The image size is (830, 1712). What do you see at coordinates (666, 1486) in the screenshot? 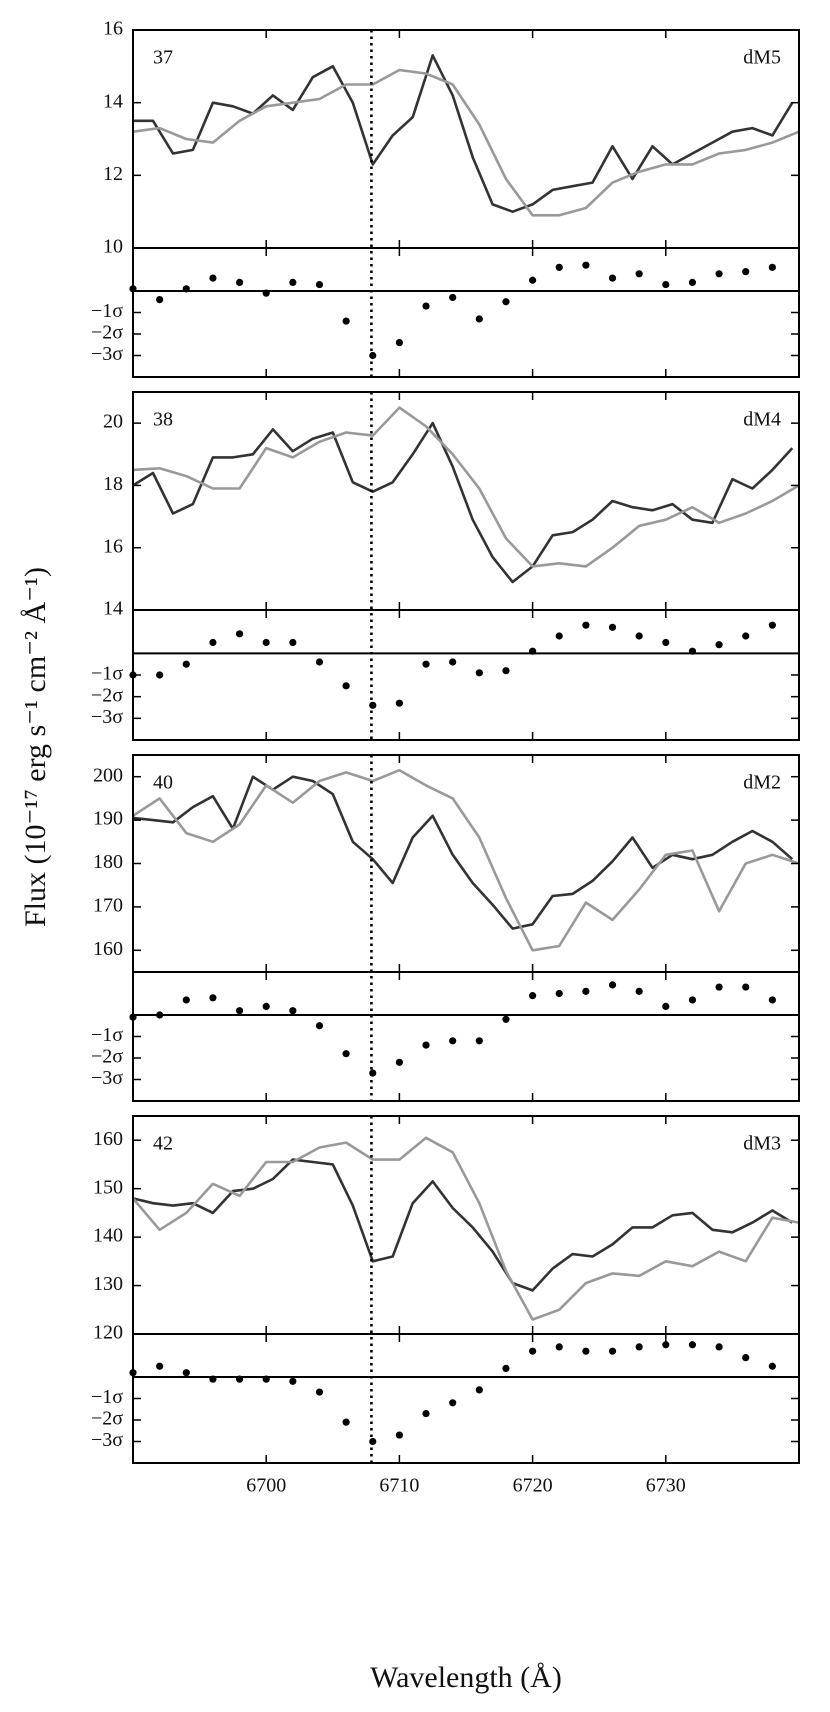
I see `x-tick-label: 6730` at bounding box center [666, 1486].